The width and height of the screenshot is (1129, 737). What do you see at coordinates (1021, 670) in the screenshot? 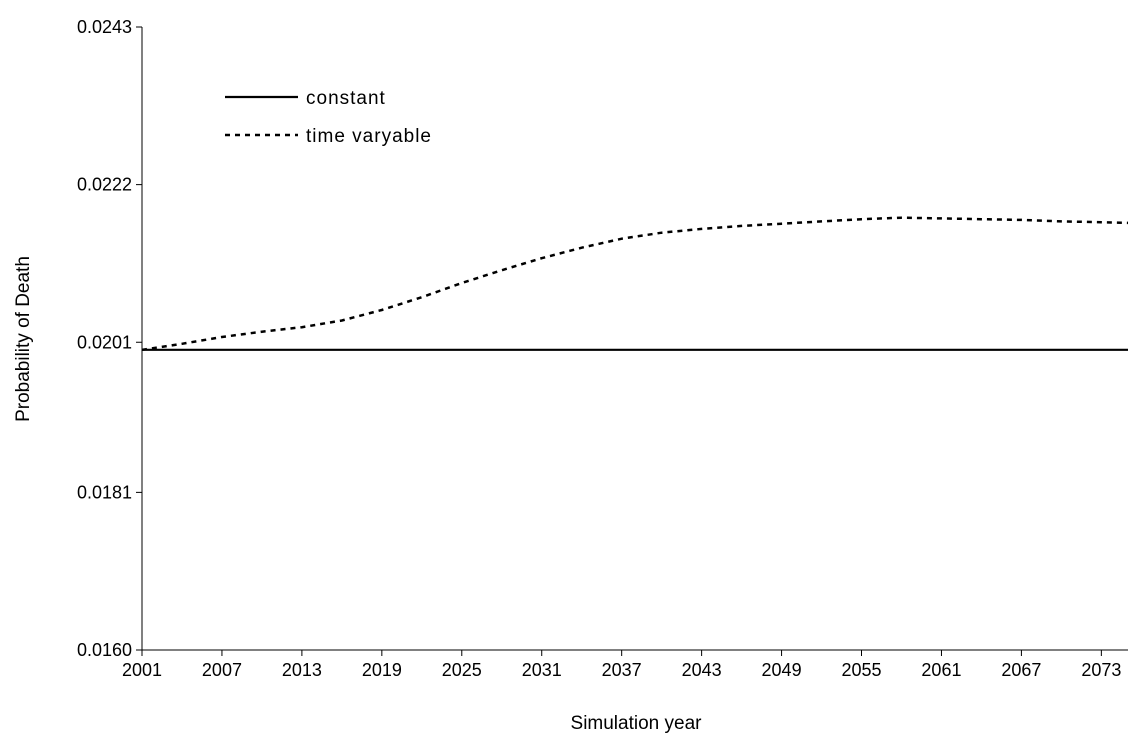
I see `x-tick-label: 2067` at bounding box center [1021, 670].